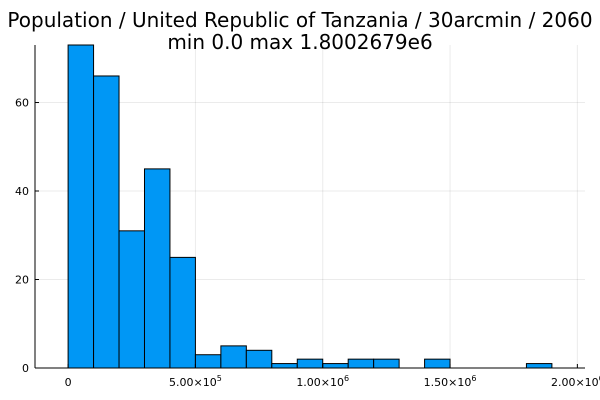 This screenshot has height=400, width=600. What do you see at coordinates (450, 381) in the screenshot?
I see `x-tick-label: 1.50×10⁶` at bounding box center [450, 381].